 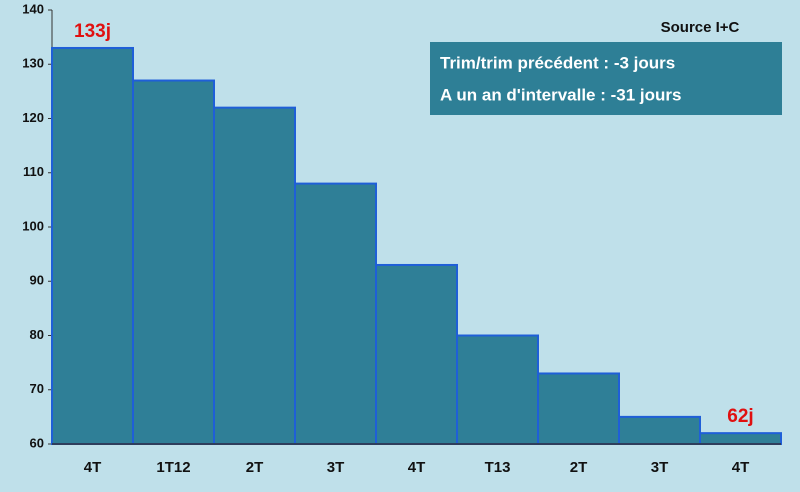 I want to click on y-tick-label: 60, so click(x=37, y=442).